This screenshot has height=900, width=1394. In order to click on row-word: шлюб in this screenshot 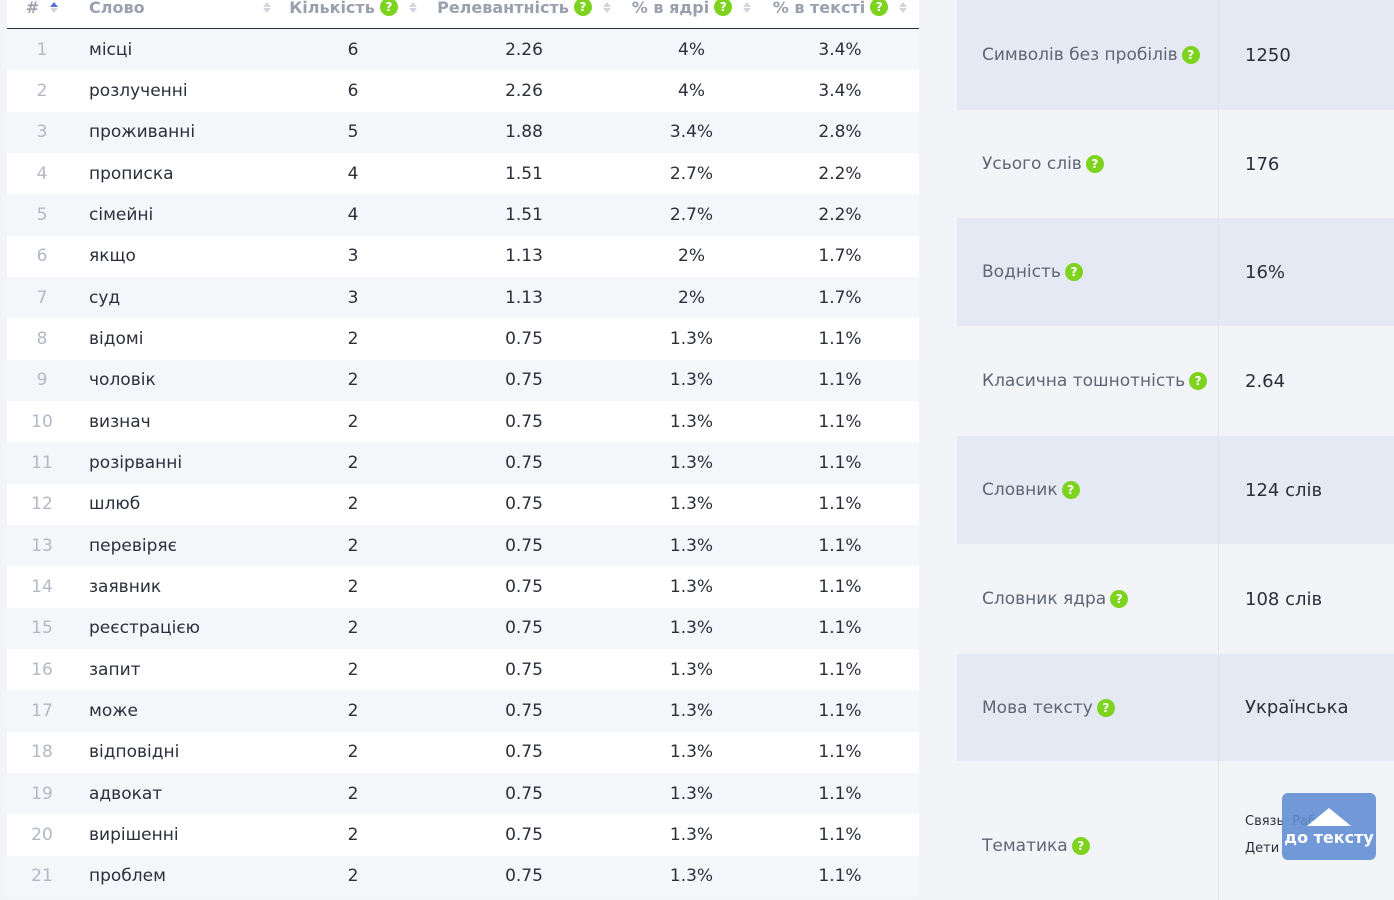, I will do `click(115, 504)`.